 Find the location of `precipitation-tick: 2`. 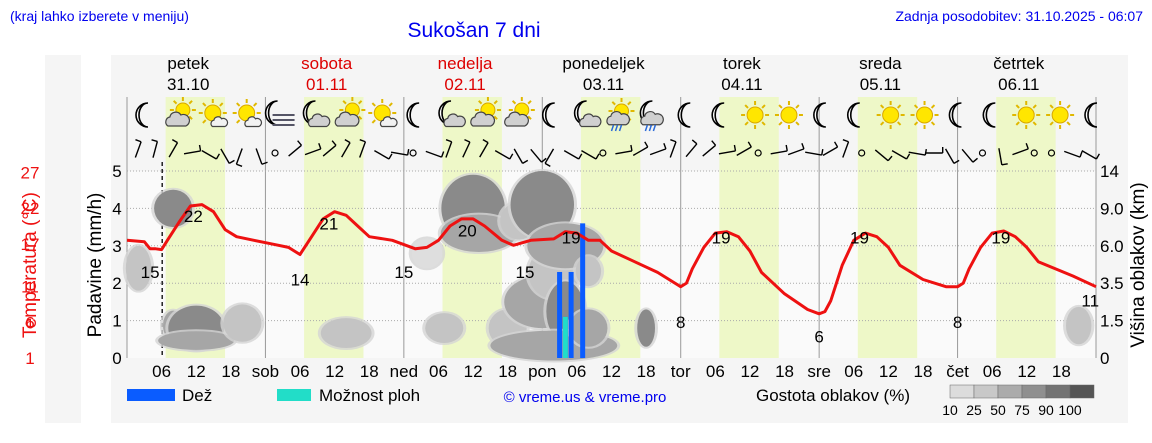

precipitation-tick: 2 is located at coordinates (116, 283).